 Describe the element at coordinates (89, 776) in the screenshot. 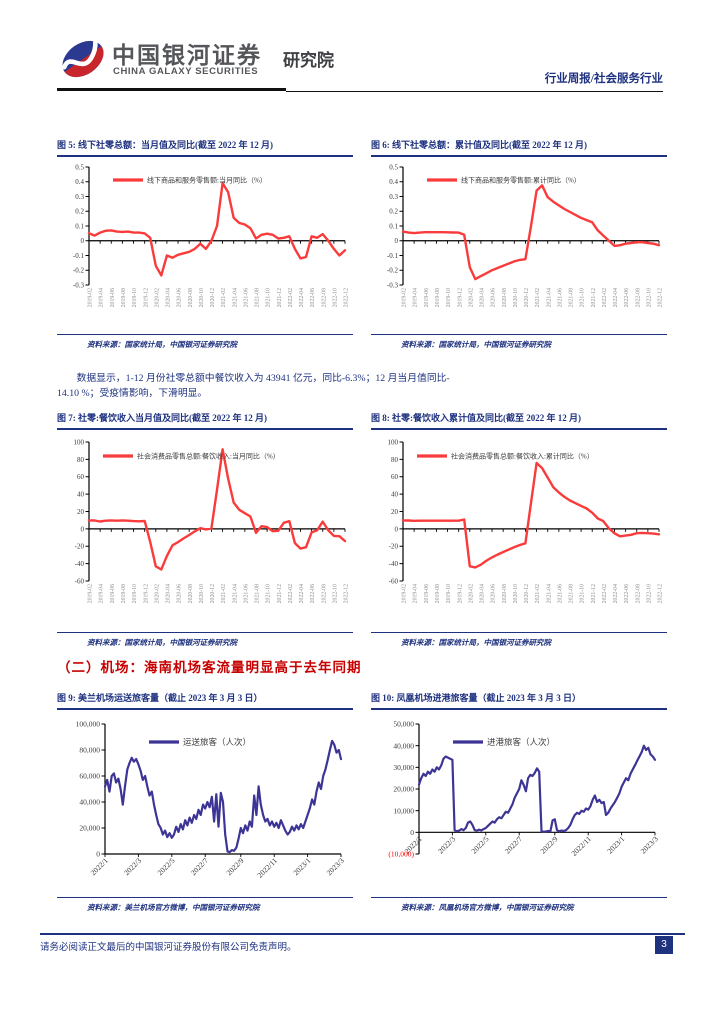

I see `svg-text: 60,000` at that location.